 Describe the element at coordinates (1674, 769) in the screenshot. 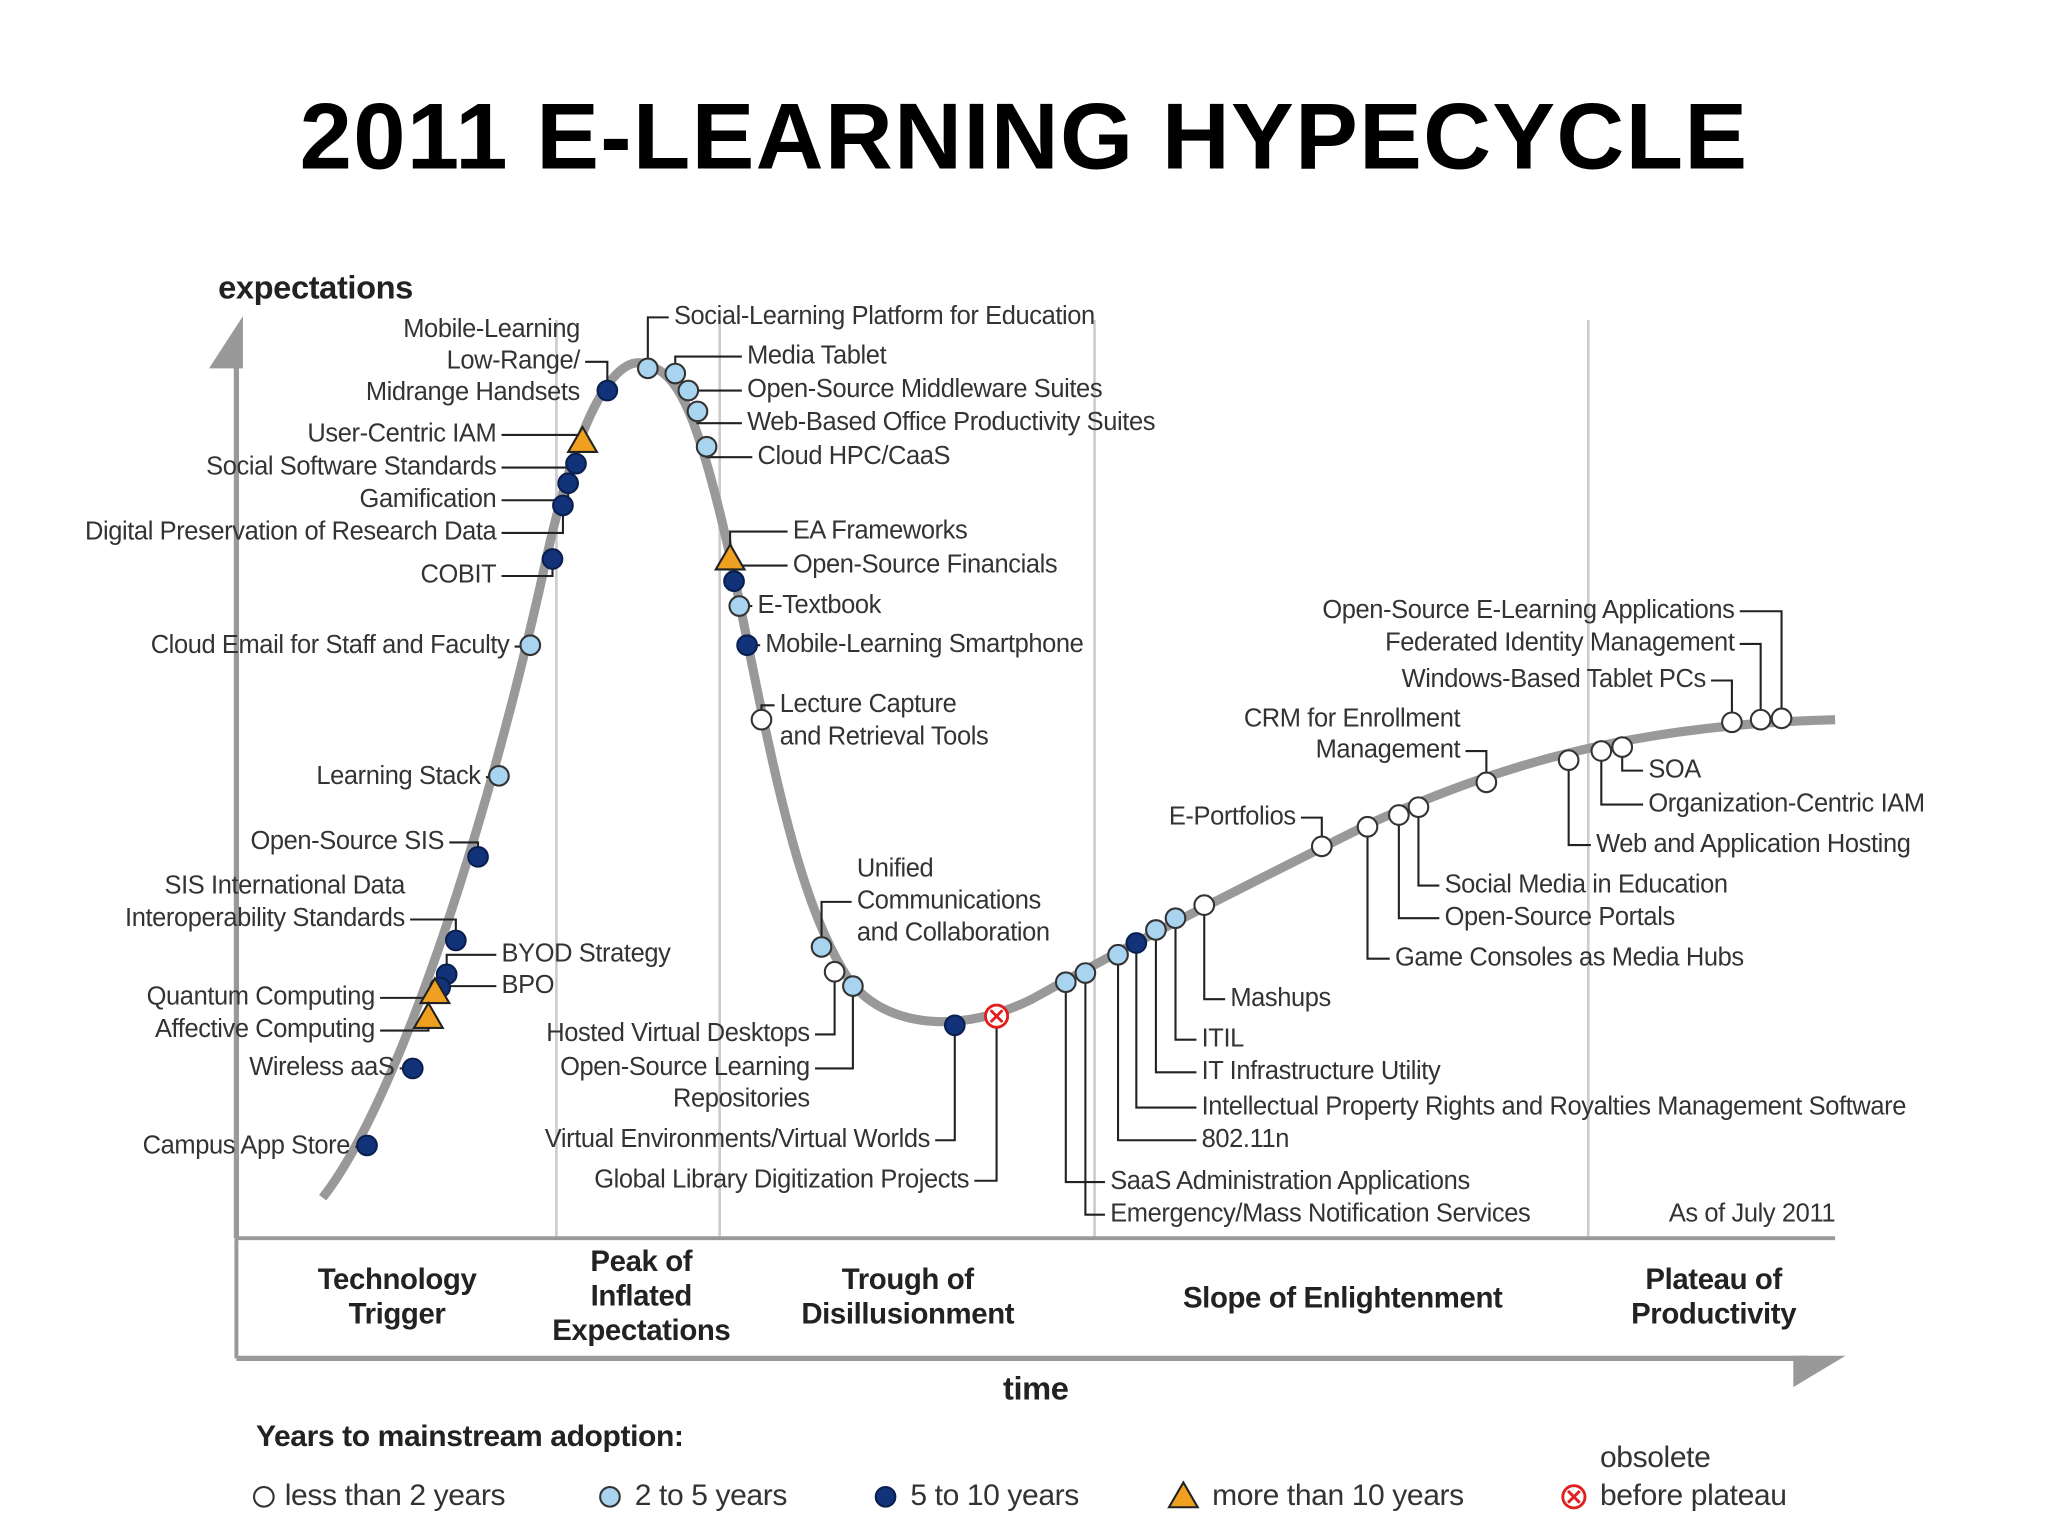

I see `node-label: SOA` at that location.